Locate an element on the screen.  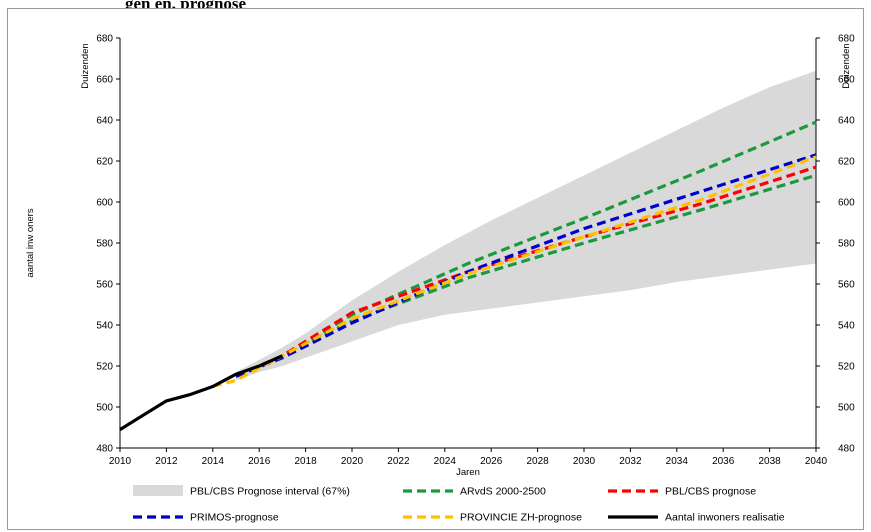
x-tick-label: 2030 is located at coordinates (584, 461).